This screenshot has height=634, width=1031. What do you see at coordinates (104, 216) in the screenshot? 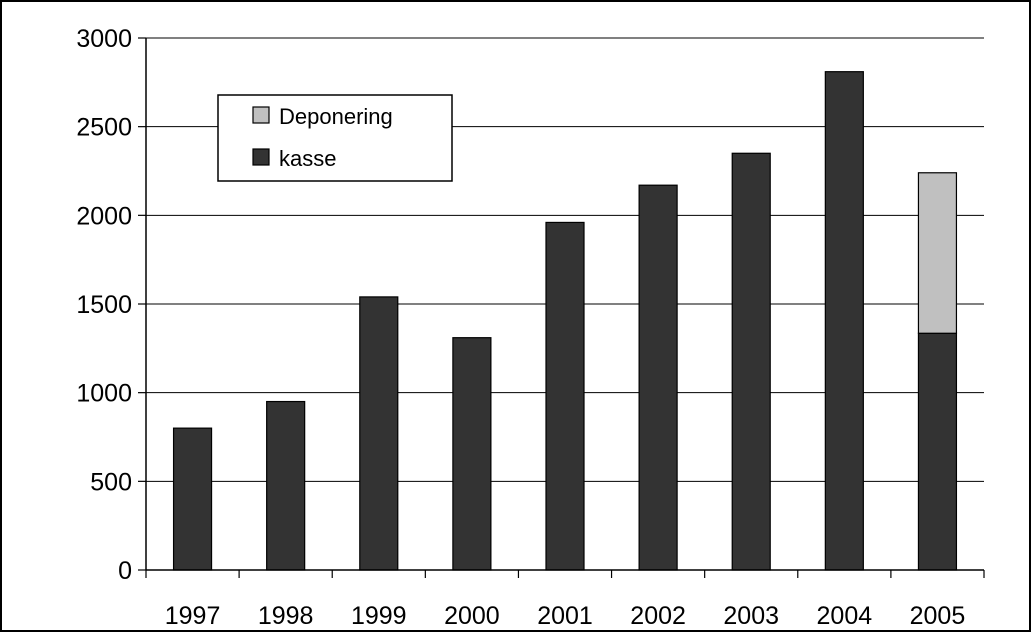
I see `y-tick-label: 2000` at bounding box center [104, 216].